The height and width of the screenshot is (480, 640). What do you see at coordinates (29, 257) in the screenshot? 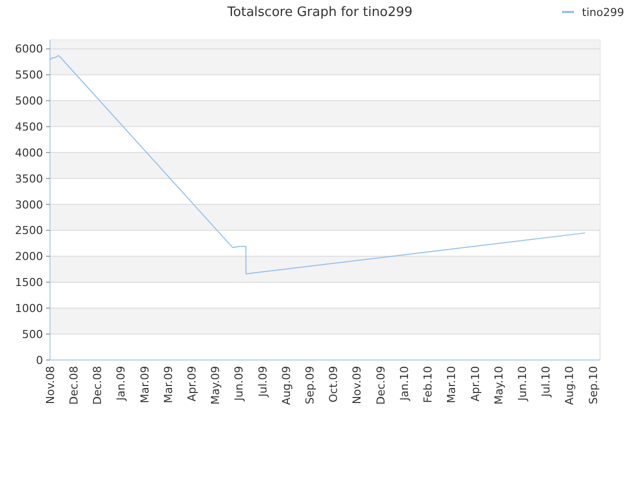
I see `y-tick-label: 2000` at bounding box center [29, 257].